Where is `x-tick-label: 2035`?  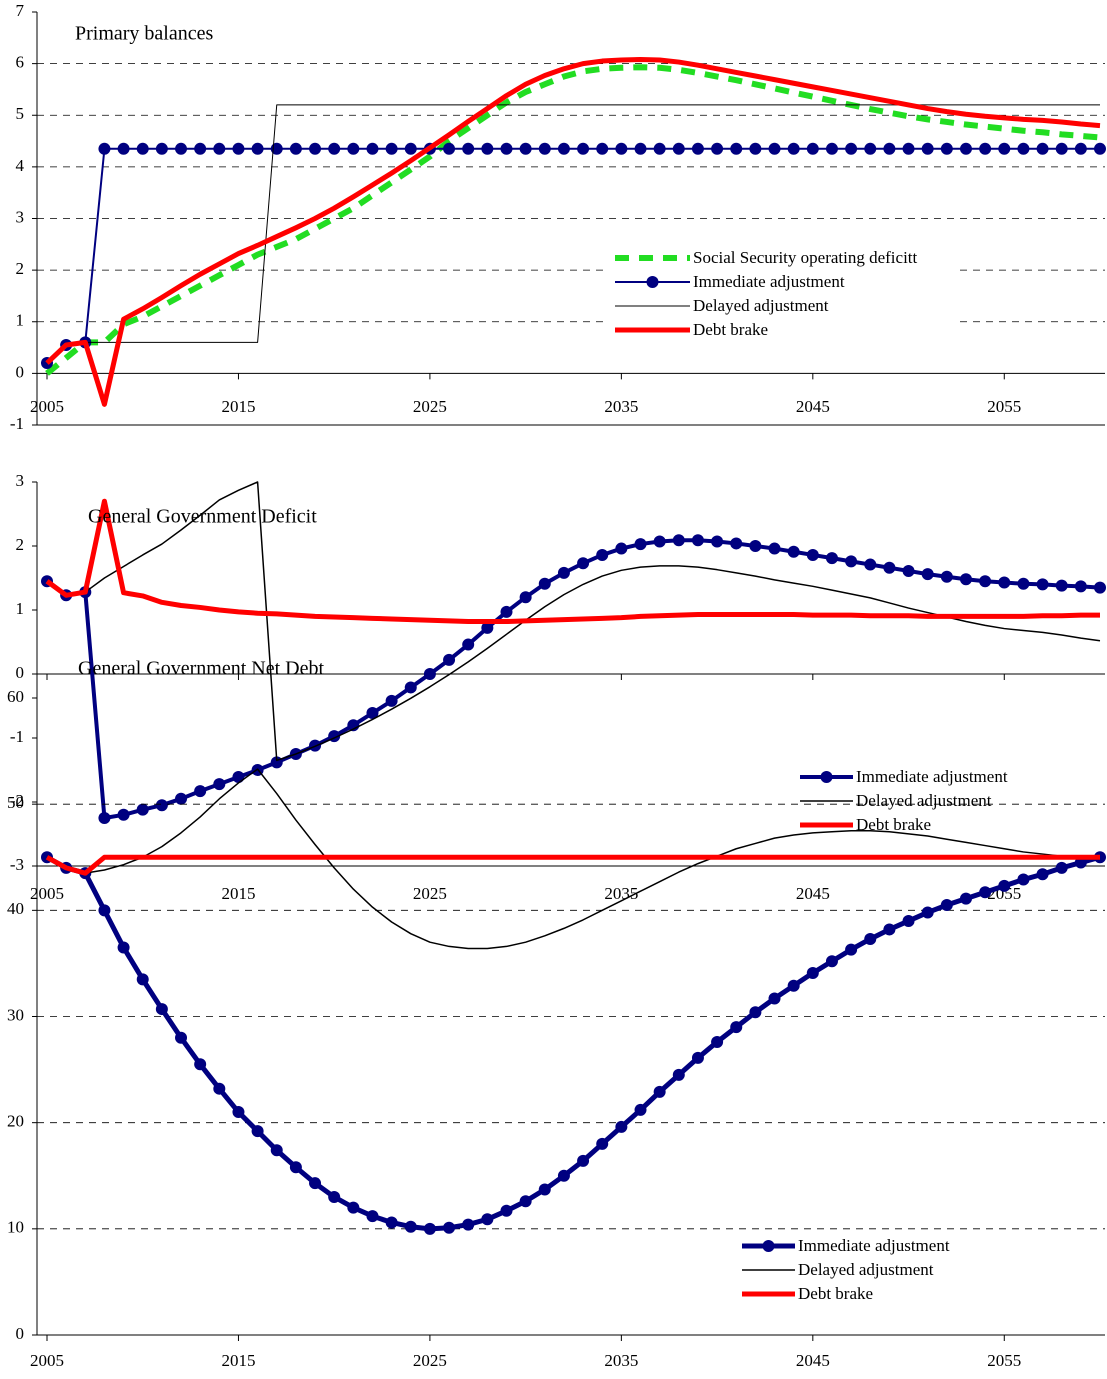 x-tick-label: 2035 is located at coordinates (621, 893).